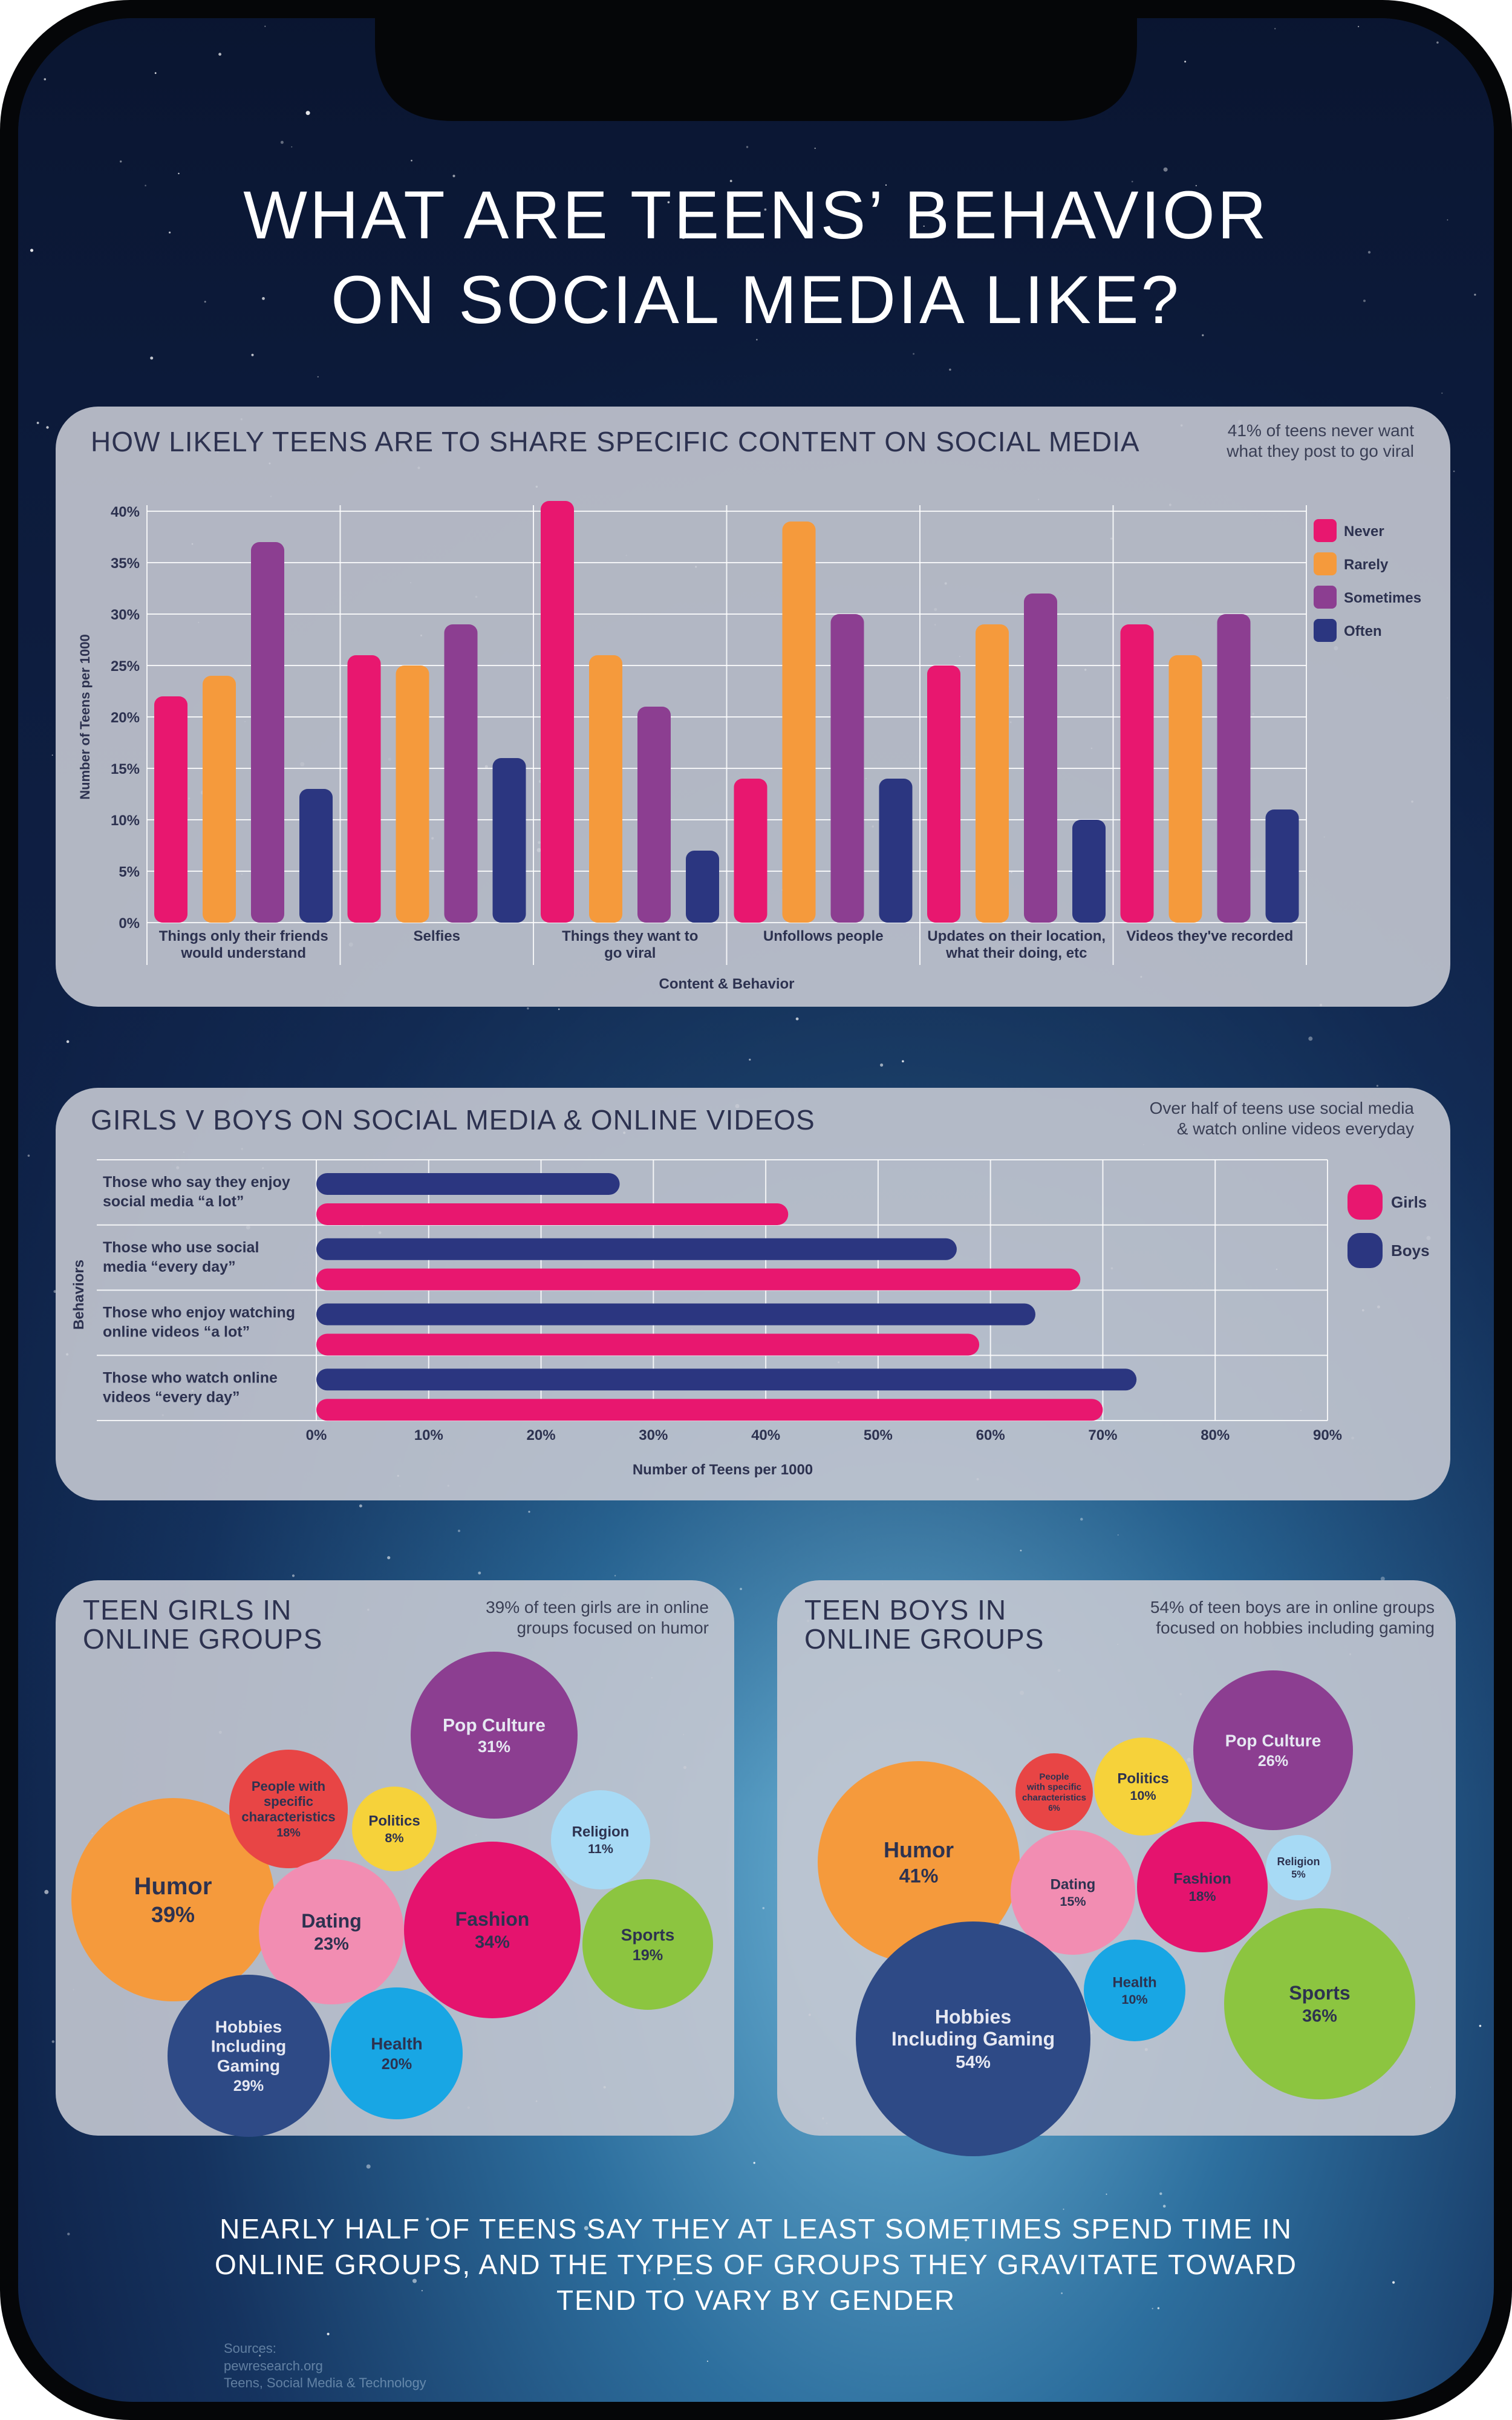  Describe the element at coordinates (126, 563) in the screenshot. I see `y-tick-label: 35%` at that location.